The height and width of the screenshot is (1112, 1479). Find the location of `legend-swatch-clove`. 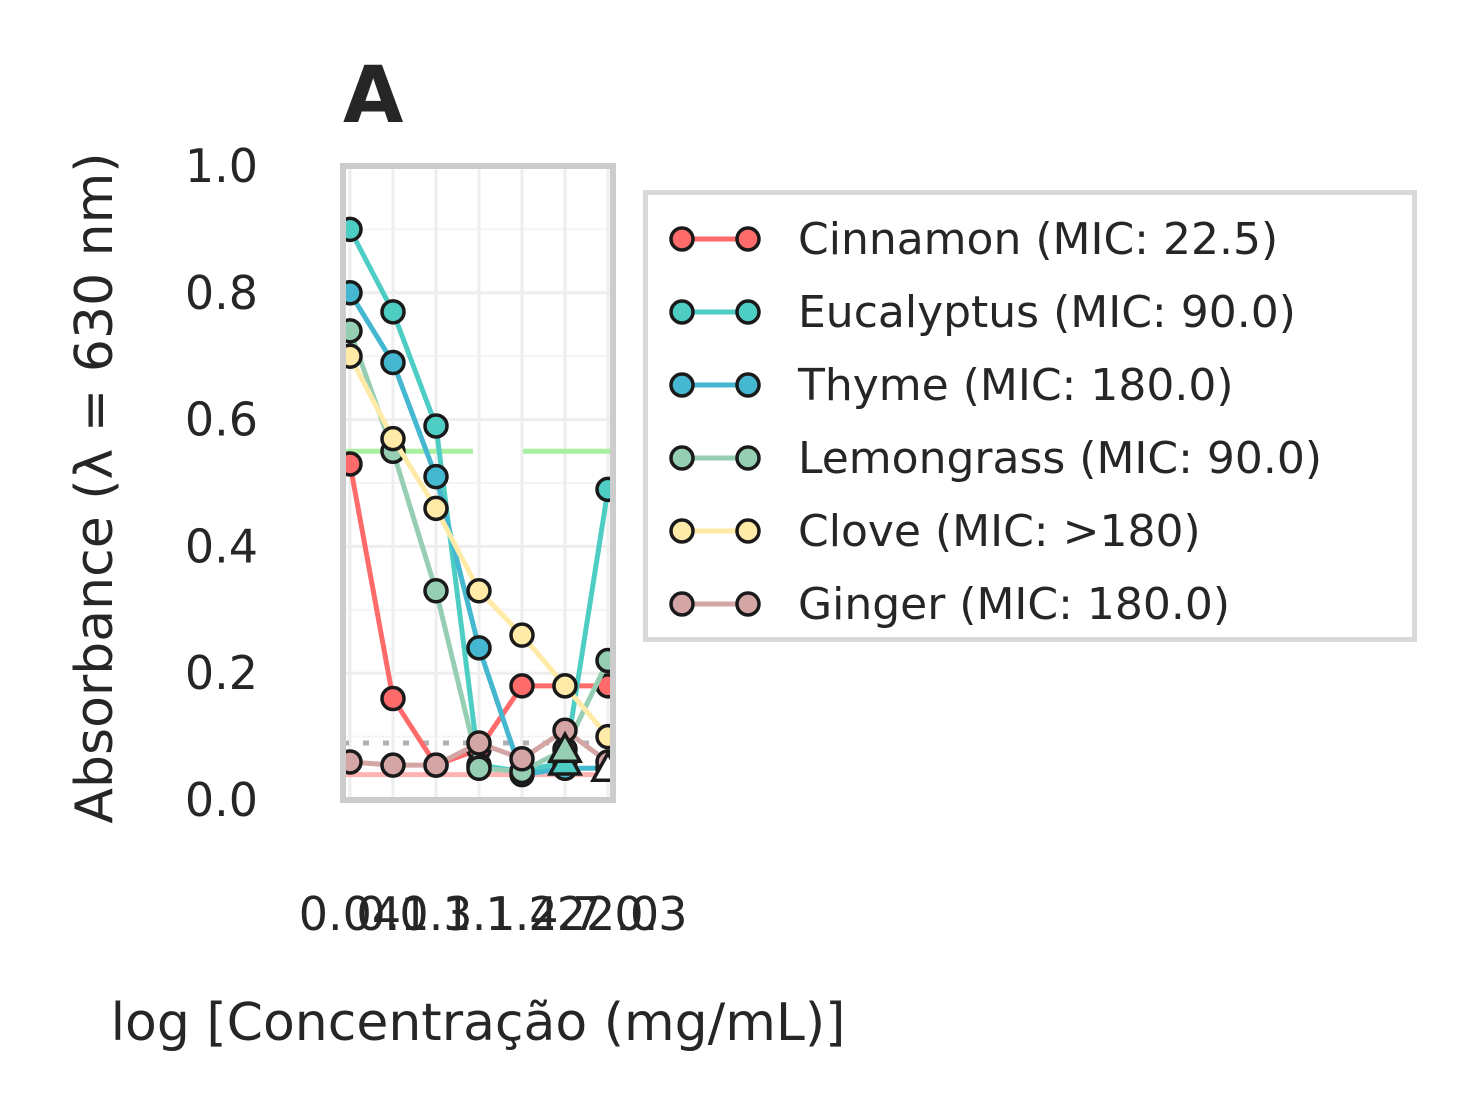

legend-swatch-clove is located at coordinates (715, 531).